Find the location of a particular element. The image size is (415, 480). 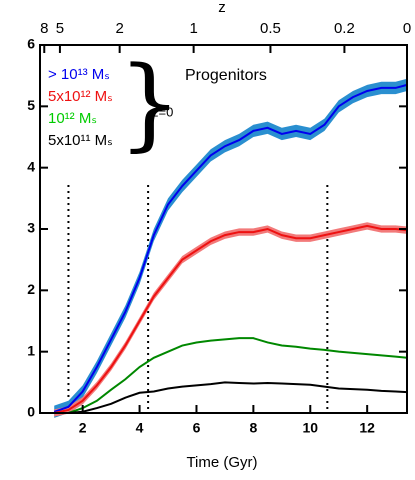

x-tick-label: 12 is located at coordinates (367, 428).